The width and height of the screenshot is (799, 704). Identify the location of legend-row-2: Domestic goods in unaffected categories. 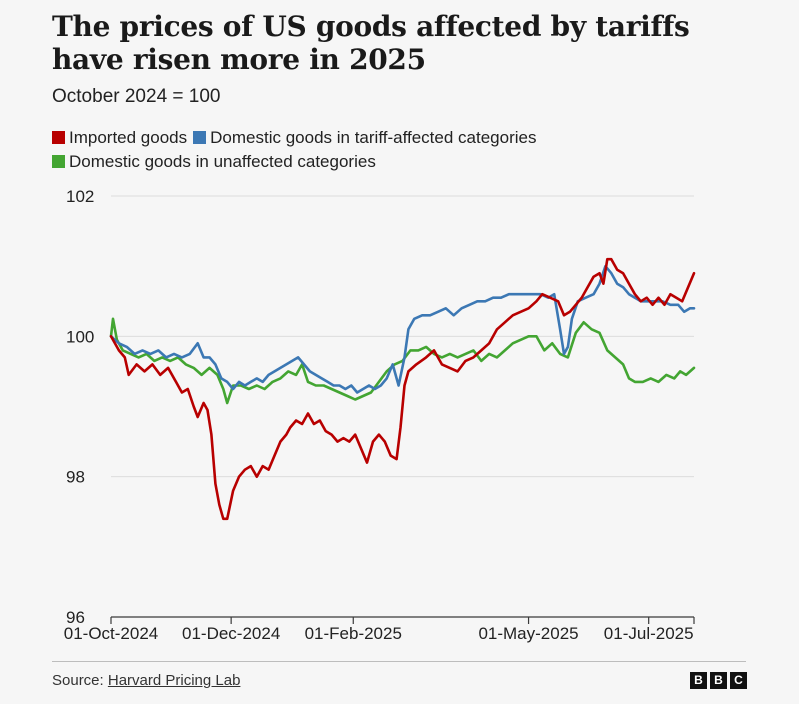
(402, 162).